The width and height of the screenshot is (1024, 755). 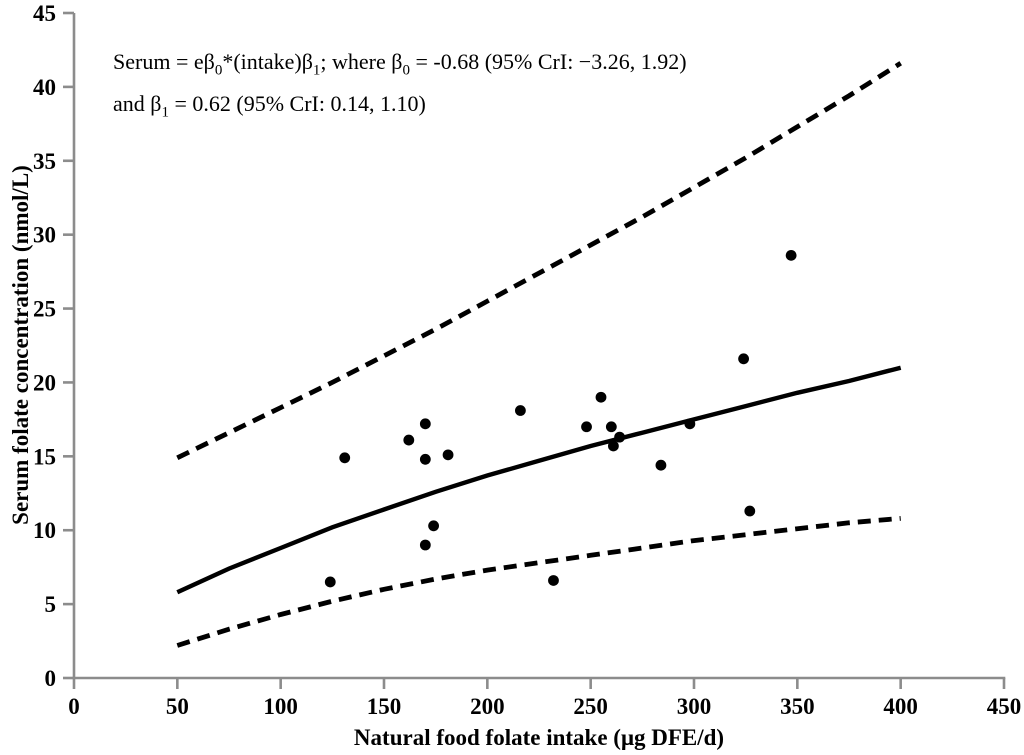 I want to click on x-tick-label: 300, so click(x=694, y=706).